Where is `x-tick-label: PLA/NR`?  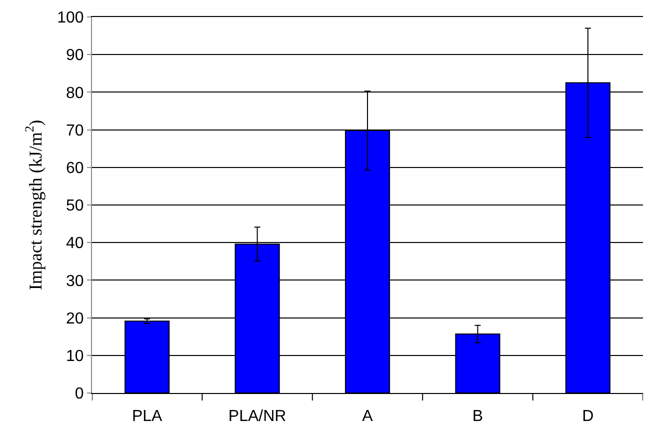
x-tick-label: PLA/NR is located at coordinates (257, 417).